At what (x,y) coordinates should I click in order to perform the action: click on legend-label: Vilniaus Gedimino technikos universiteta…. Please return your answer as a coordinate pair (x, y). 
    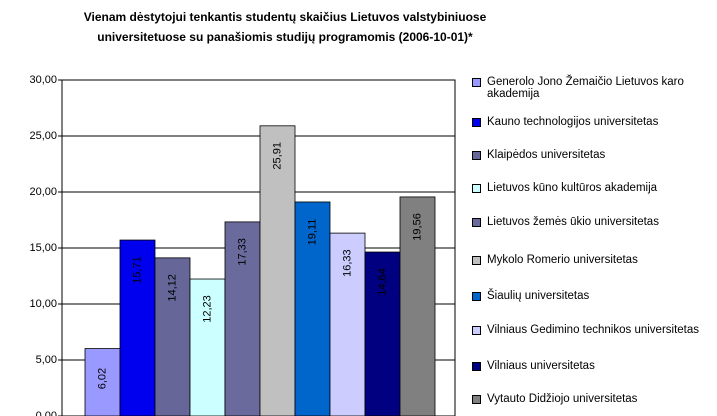
    Looking at the image, I should click on (593, 330).